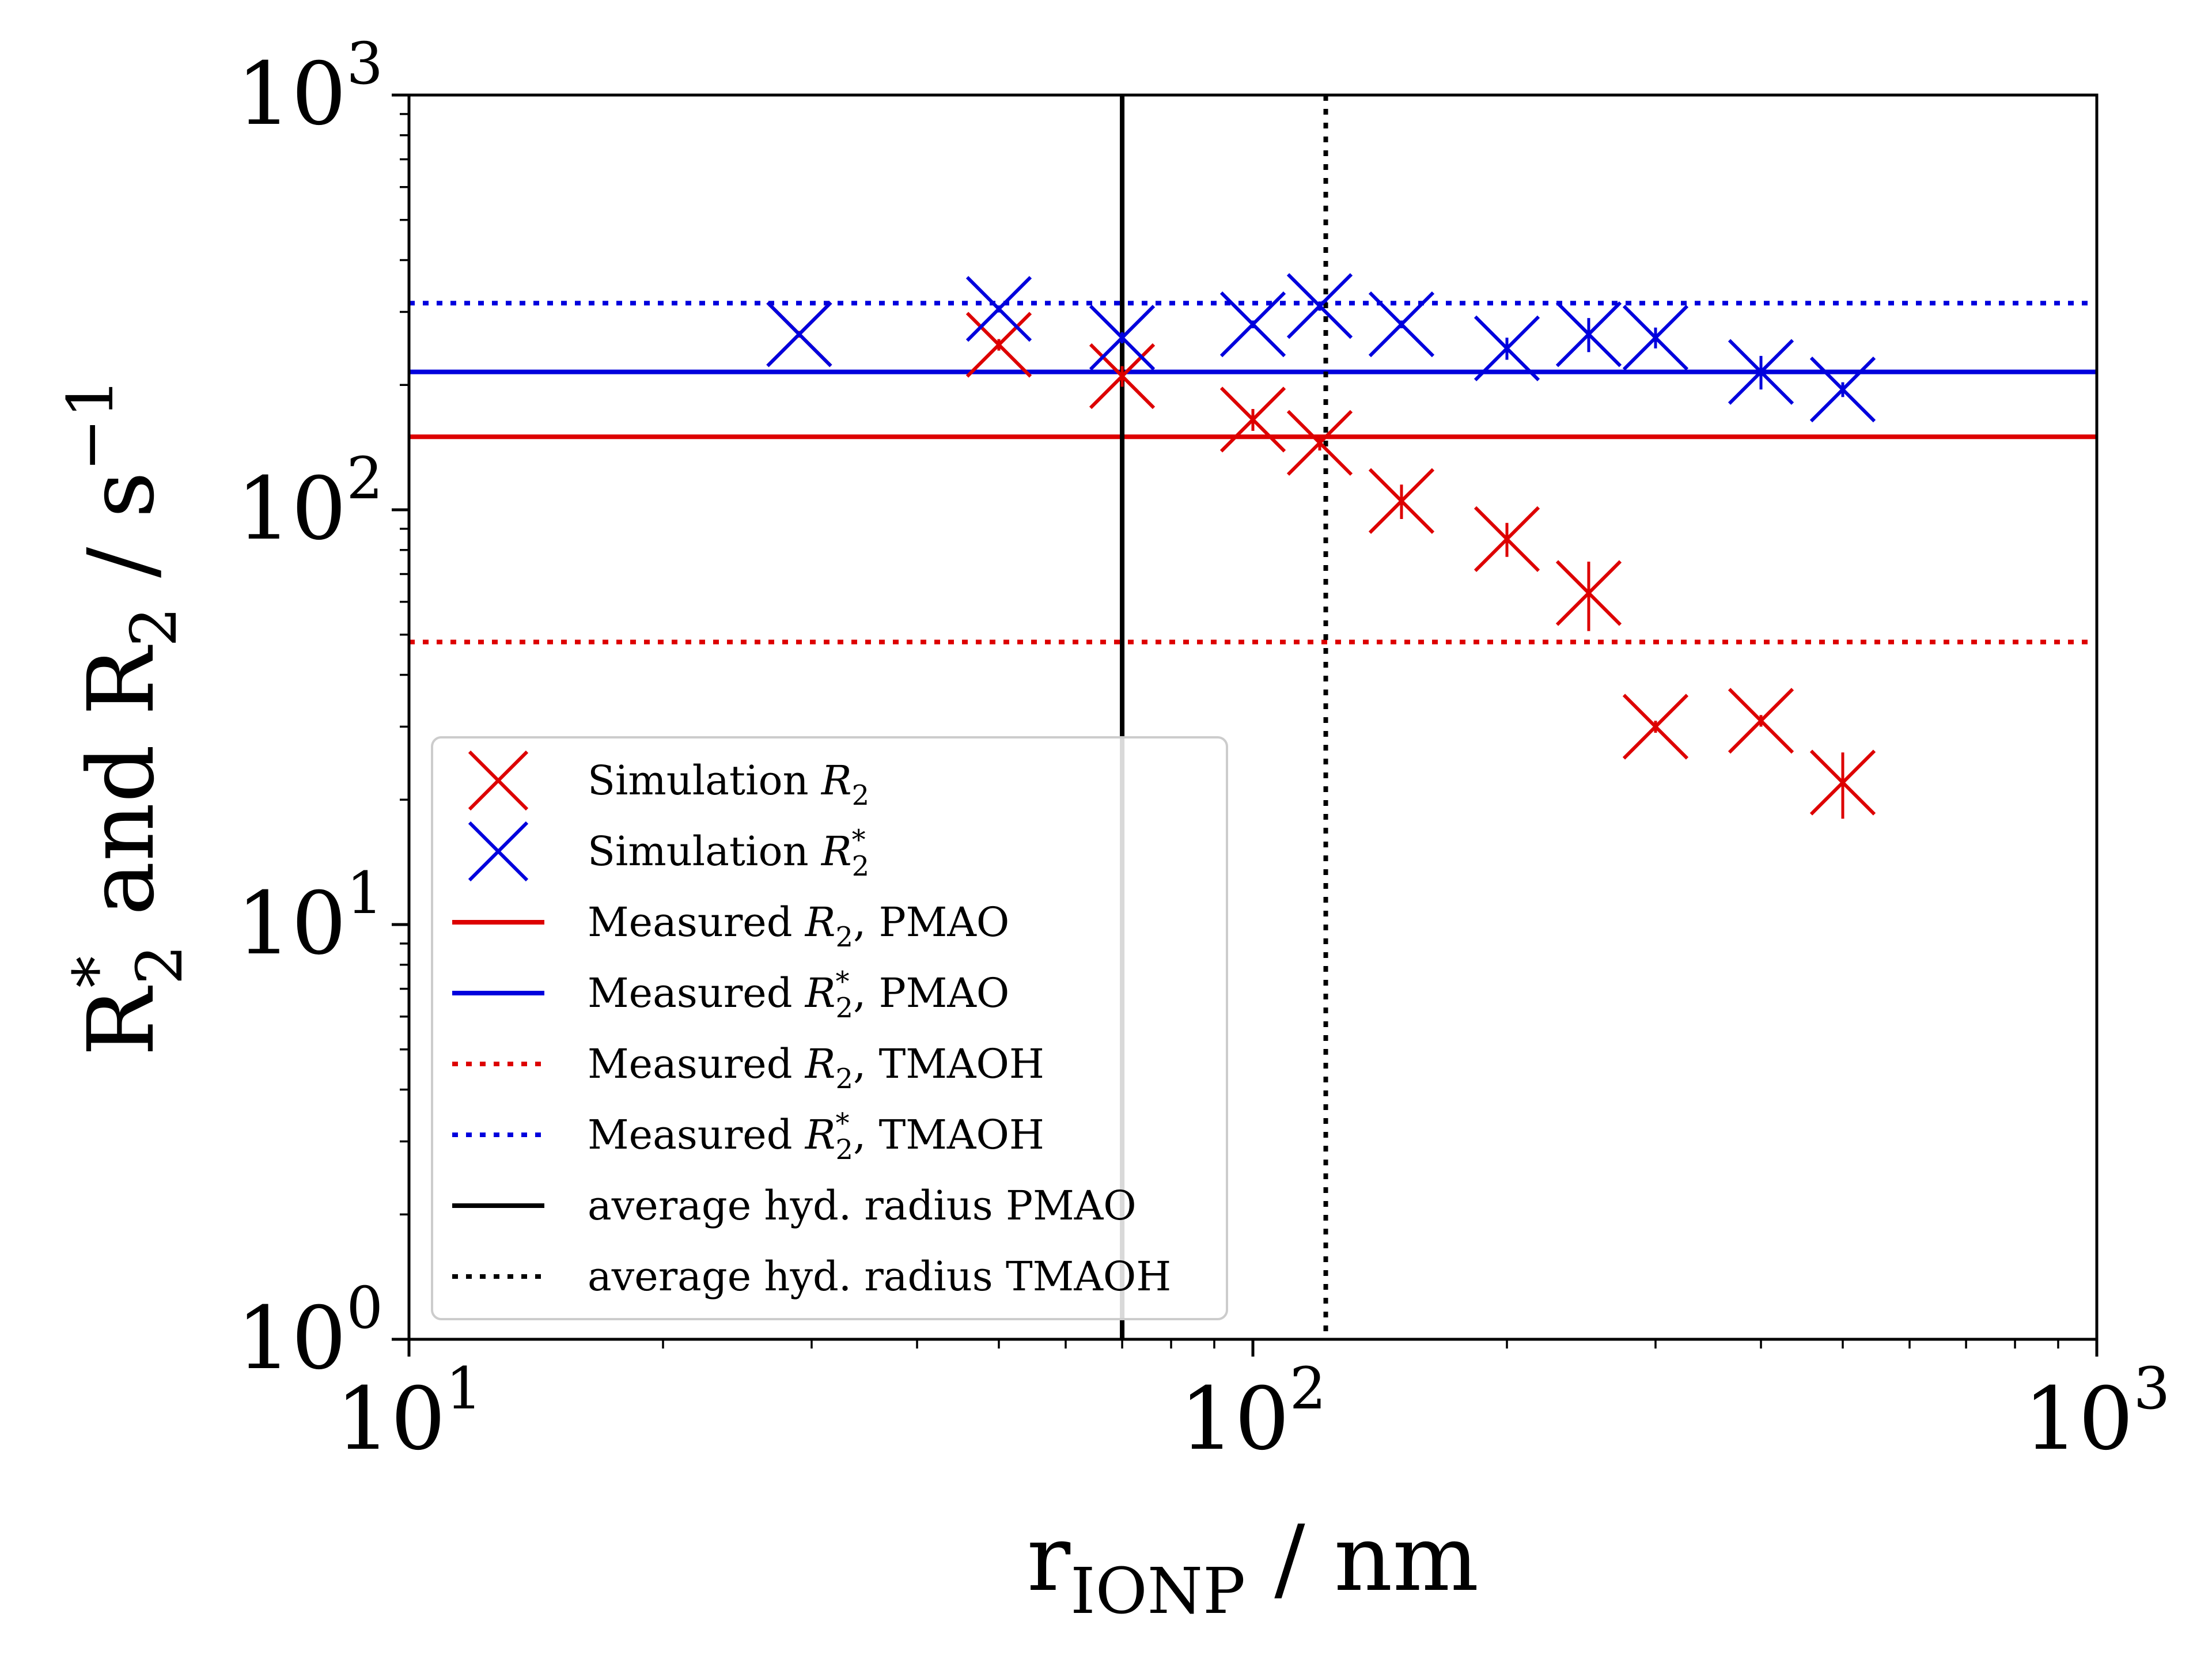 The width and height of the screenshot is (2212, 1659). I want to click on x-tick-label: 10¹, so click(409, 1412).